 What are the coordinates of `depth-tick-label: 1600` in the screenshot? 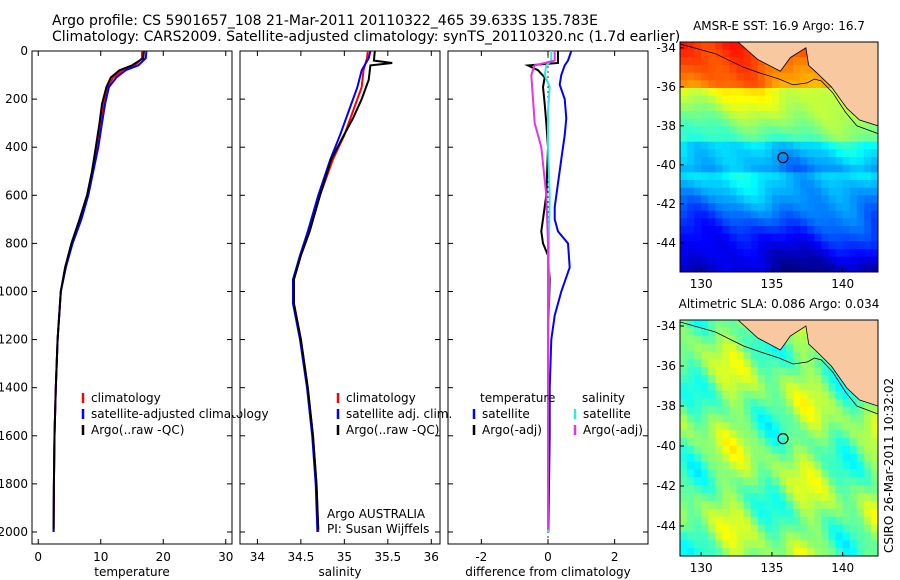 It's located at (14, 436).